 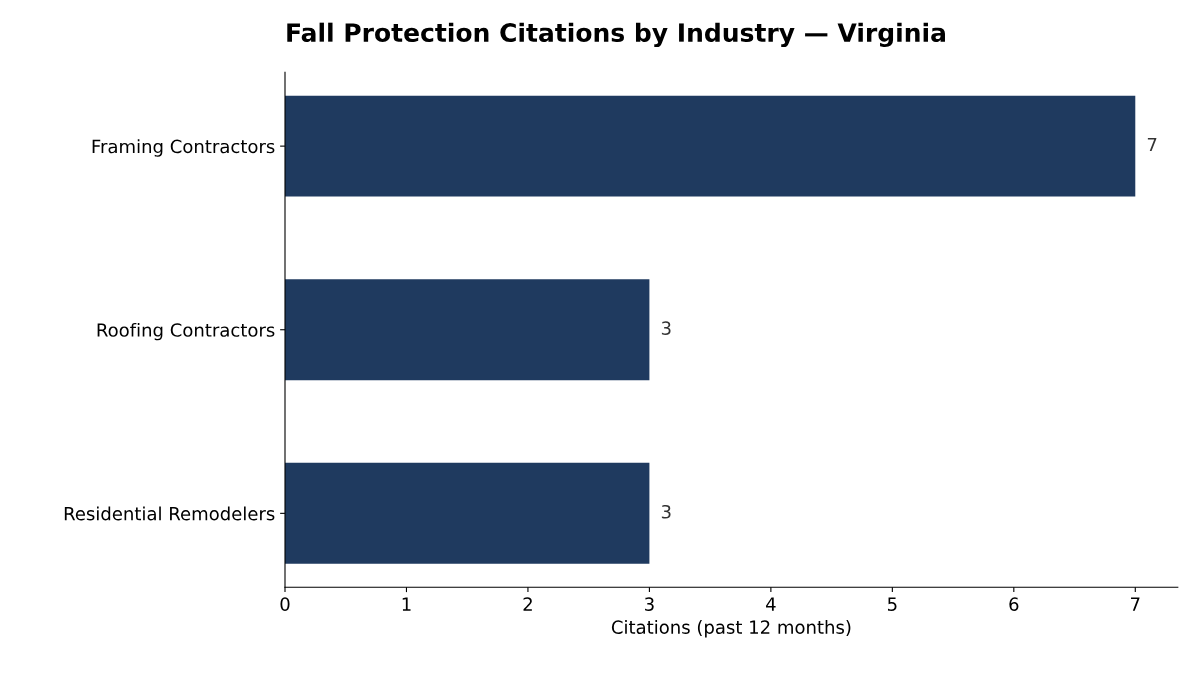 I want to click on x-tick-label: 3, so click(x=649, y=604).